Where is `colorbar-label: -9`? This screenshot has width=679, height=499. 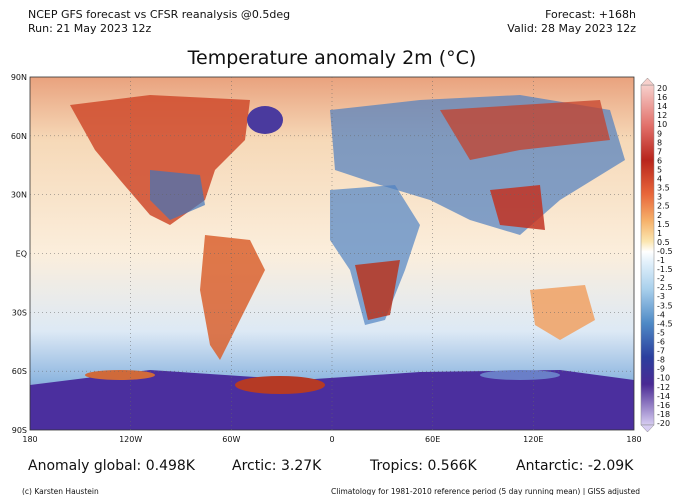 colorbar-label: -9 is located at coordinates (661, 369).